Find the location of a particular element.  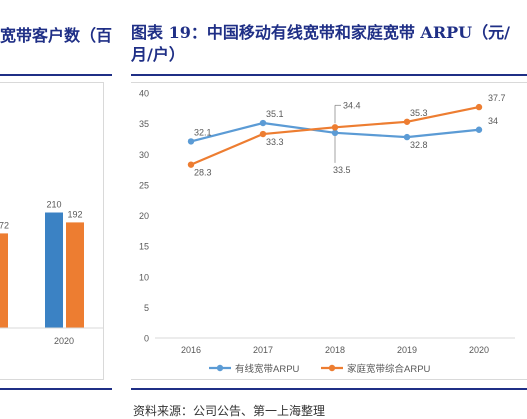

y-tick-label: 5 is located at coordinates (146, 308).